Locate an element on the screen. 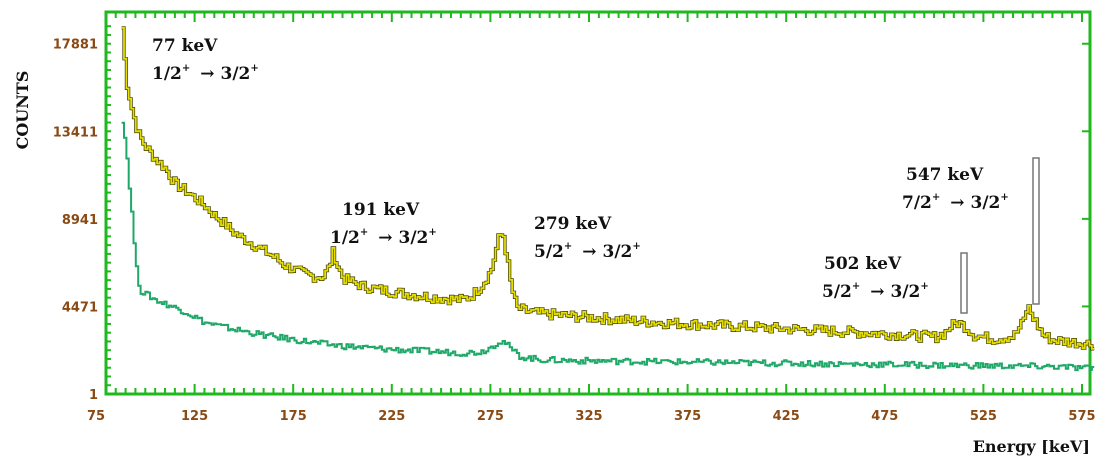 Image resolution: width=1097 pixels, height=459 pixels. x-tick-label: 425 is located at coordinates (786, 416).